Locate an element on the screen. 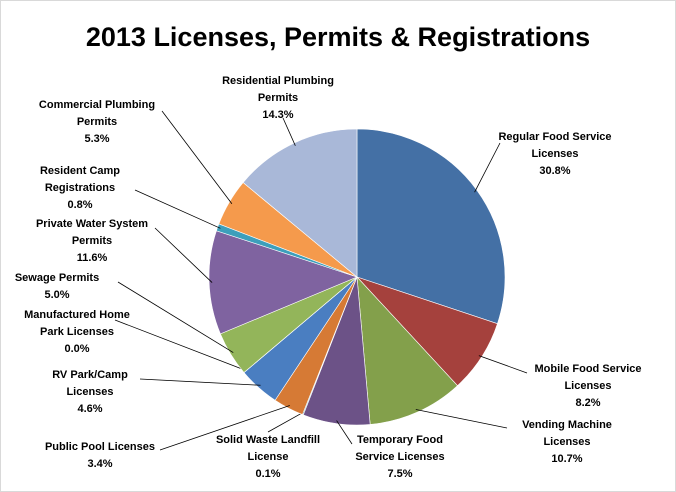 This screenshot has height=492, width=676. slice-label-line: Solid Waste Landfill is located at coordinates (268, 440).